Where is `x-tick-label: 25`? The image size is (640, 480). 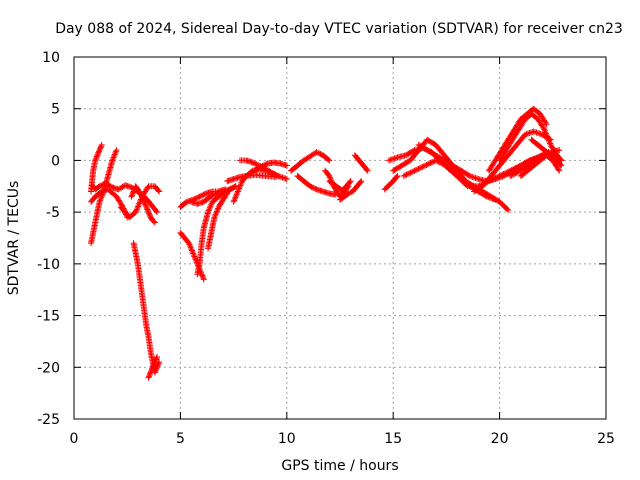 x-tick-label: 25 is located at coordinates (606, 439).